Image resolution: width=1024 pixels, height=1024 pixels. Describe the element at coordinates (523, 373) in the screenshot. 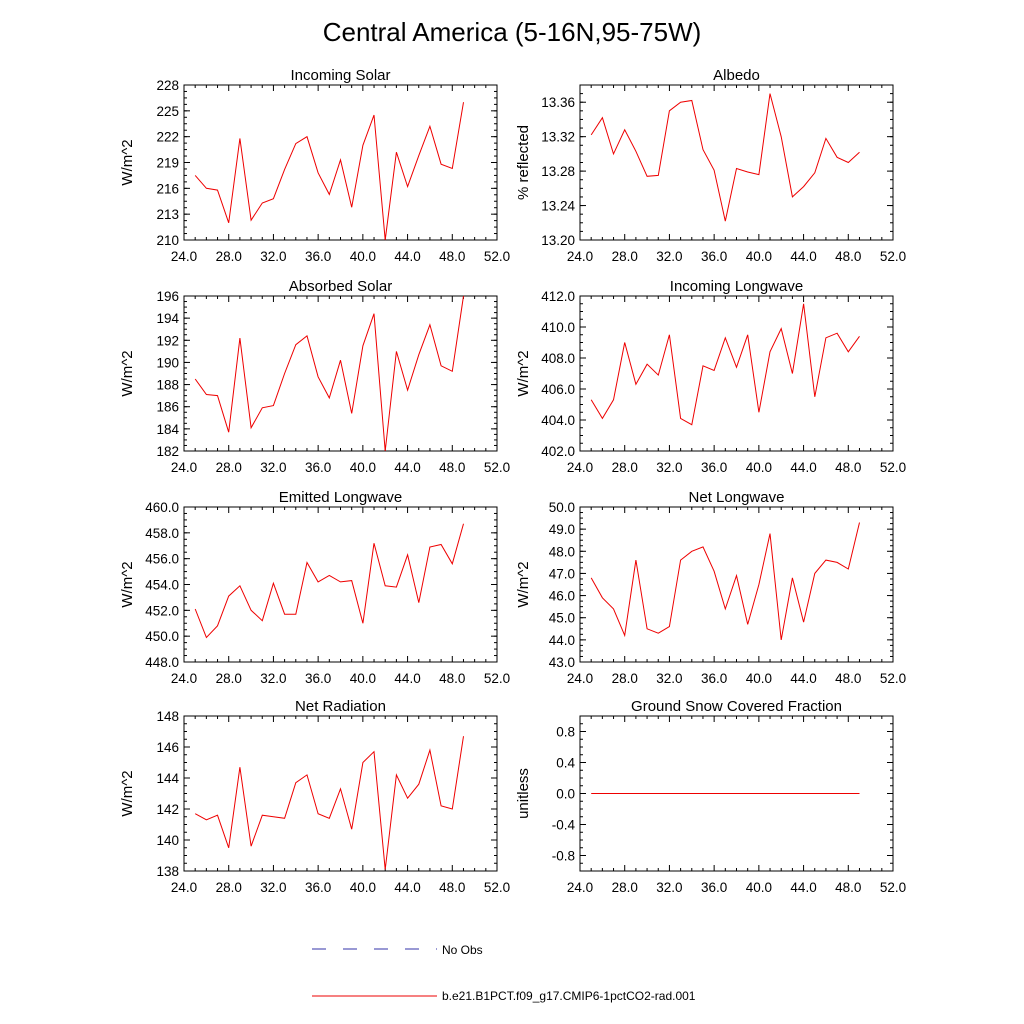

I see `y-axis-label-incoming-longwave: W/m^2` at that location.